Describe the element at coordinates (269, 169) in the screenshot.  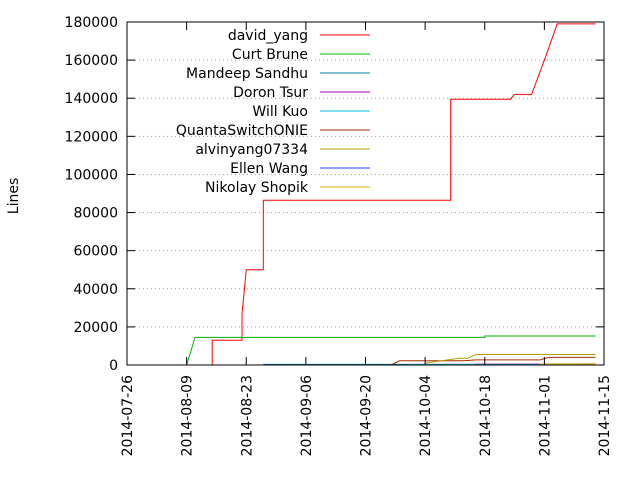
I see `legend-label: Ellen Wang` at that location.